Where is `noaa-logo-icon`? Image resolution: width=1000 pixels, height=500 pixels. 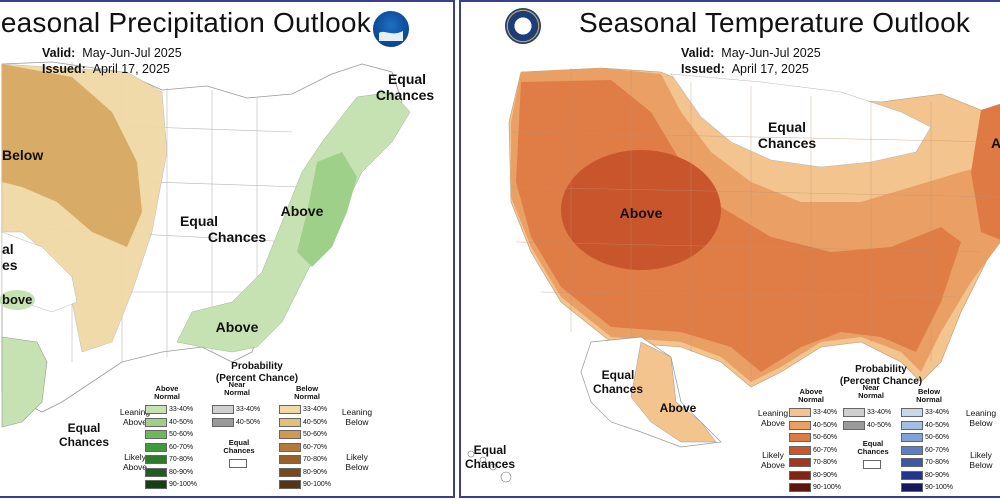
noaa-logo-icon is located at coordinates (391, 29).